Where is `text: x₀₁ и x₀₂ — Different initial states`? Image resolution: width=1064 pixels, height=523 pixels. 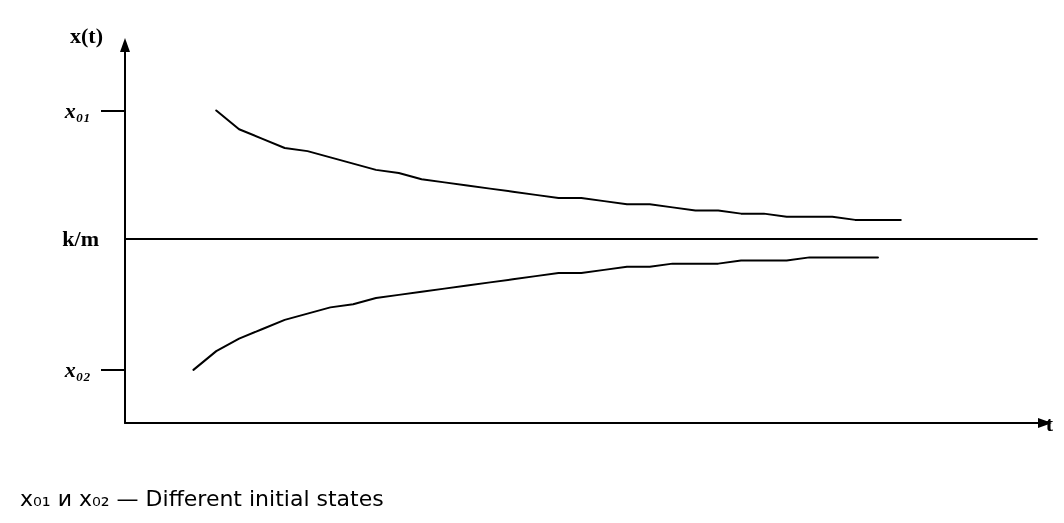
text: x₀₁ и x₀₂ — Different initial states is located at coordinates (202, 498).